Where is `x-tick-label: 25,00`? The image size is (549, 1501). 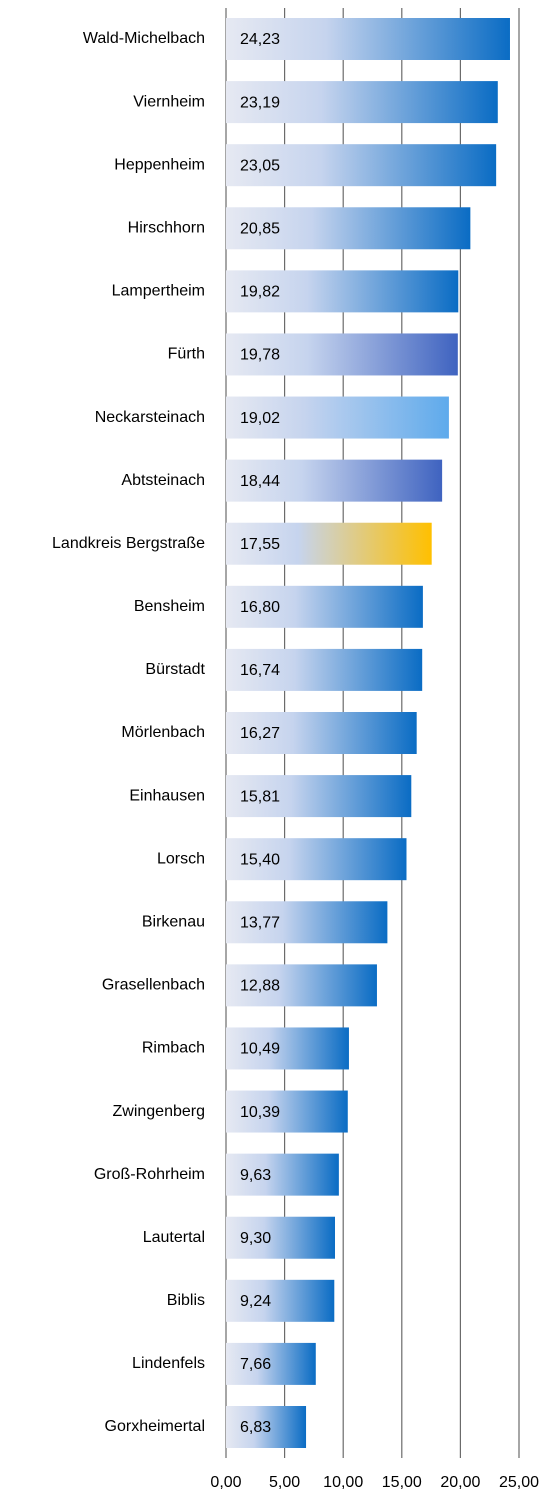 x-tick-label: 25,00 is located at coordinates (519, 1482).